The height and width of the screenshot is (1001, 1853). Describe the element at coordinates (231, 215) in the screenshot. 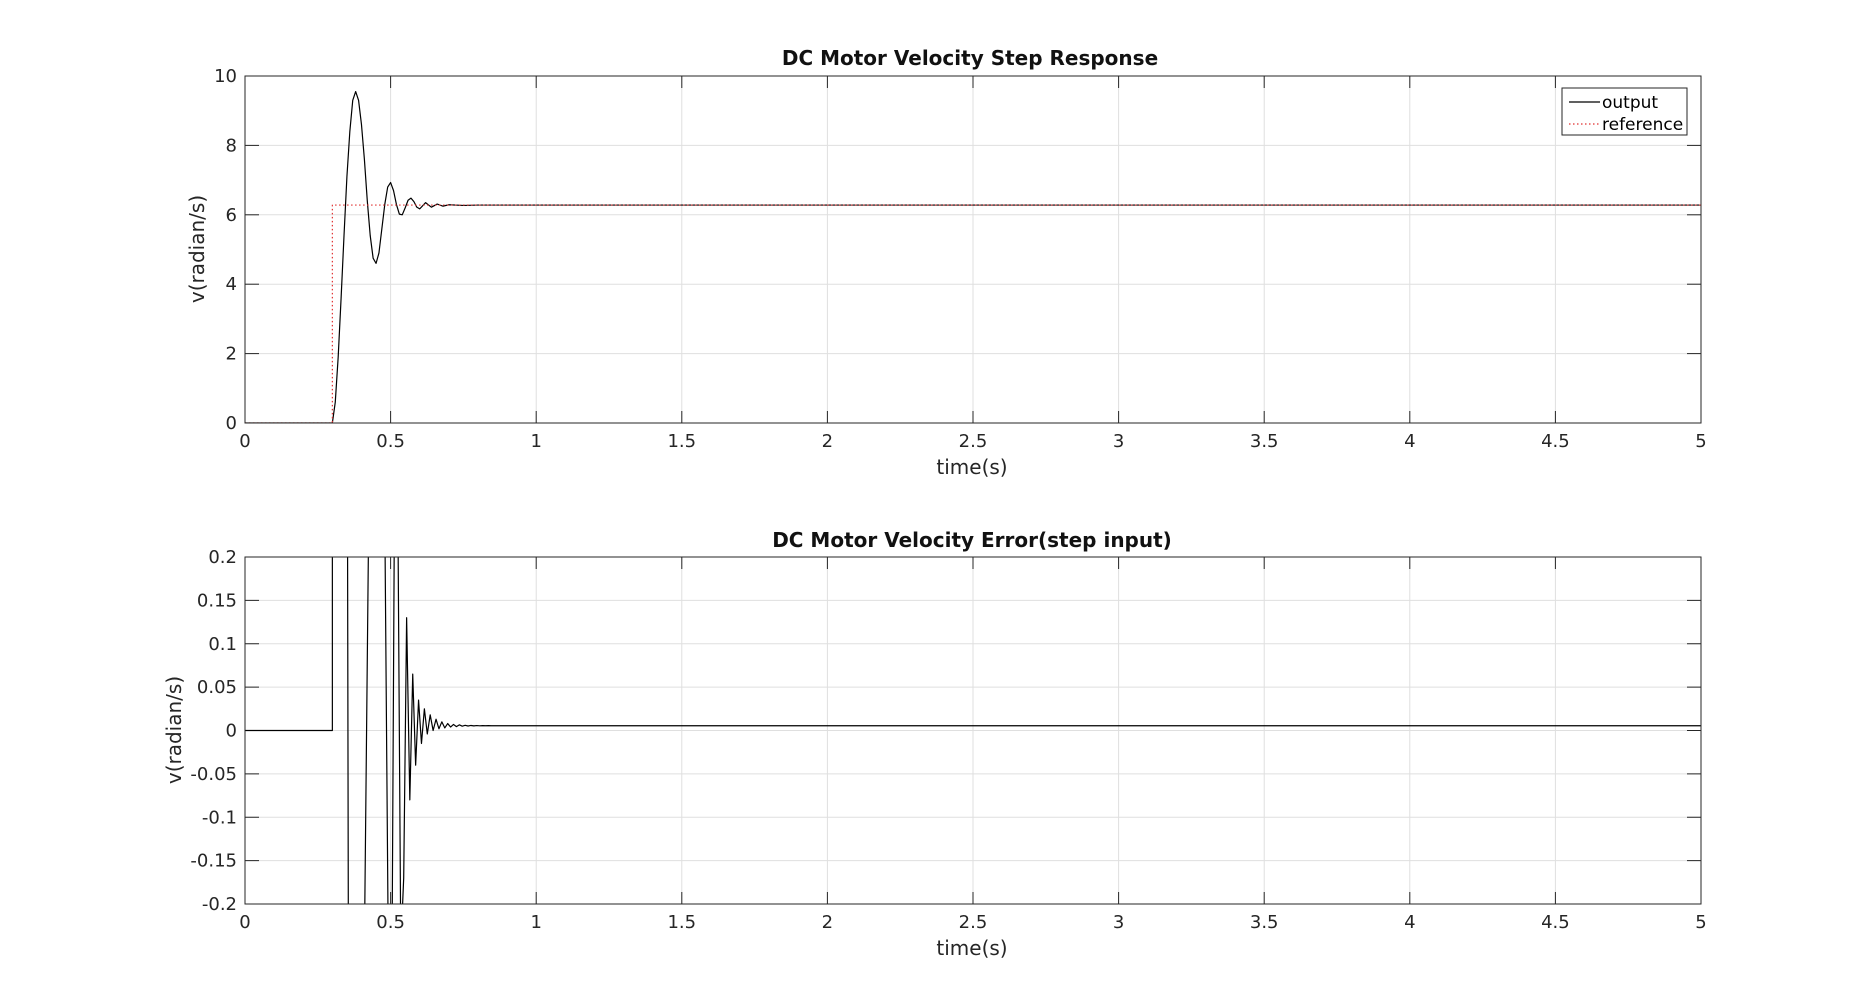

I see `y-tick-label: 6` at that location.